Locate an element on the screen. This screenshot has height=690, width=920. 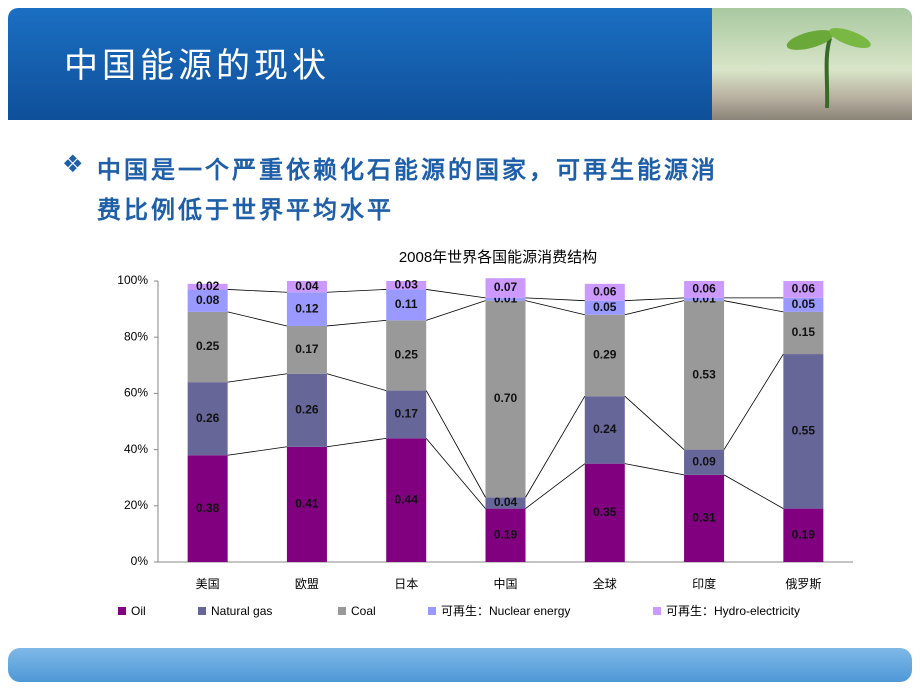
data-label: 0.17 is located at coordinates (307, 349).